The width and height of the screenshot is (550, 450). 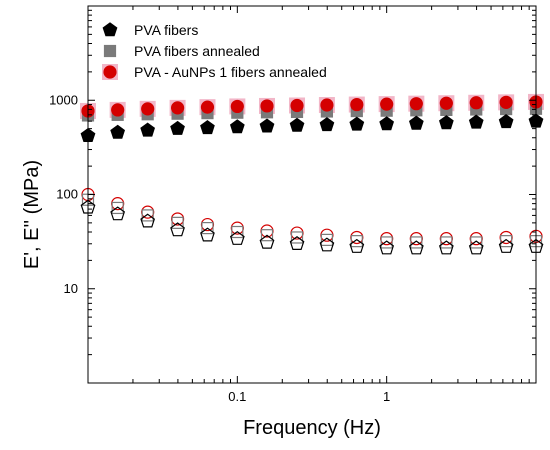 I want to click on legend-marker-square, so click(x=110, y=51).